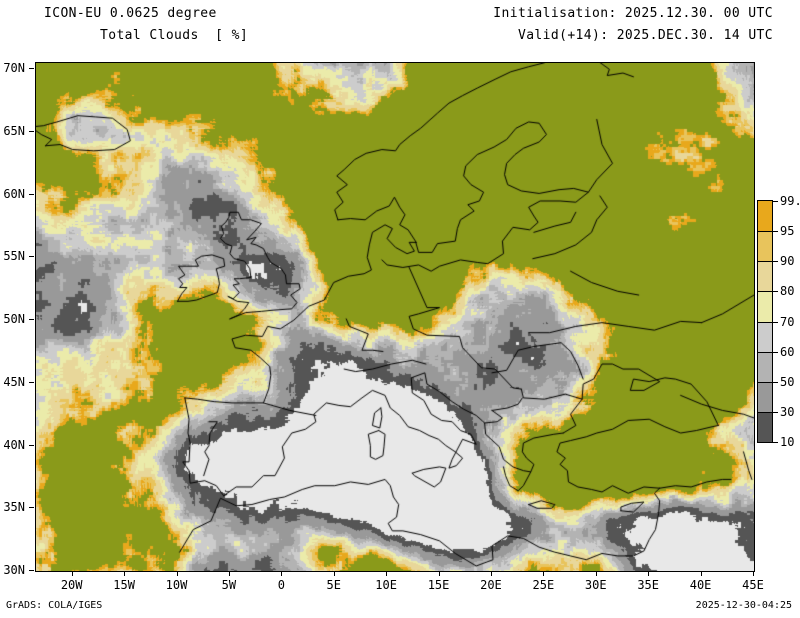  What do you see at coordinates (645, 35) in the screenshot?
I see `valid-time: Valid(+14): 2025.DEC.30. 14 UTC` at bounding box center [645, 35].